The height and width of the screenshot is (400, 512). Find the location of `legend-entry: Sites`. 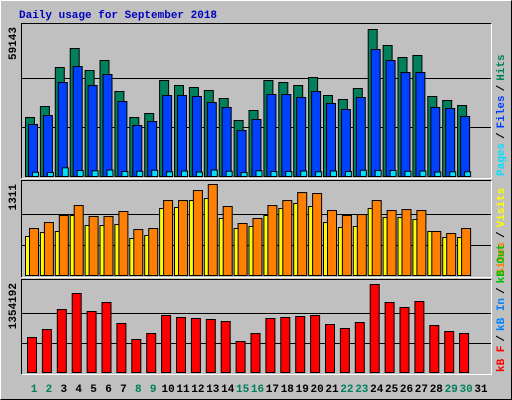

legend-entry: Sites is located at coordinates (502, 258).